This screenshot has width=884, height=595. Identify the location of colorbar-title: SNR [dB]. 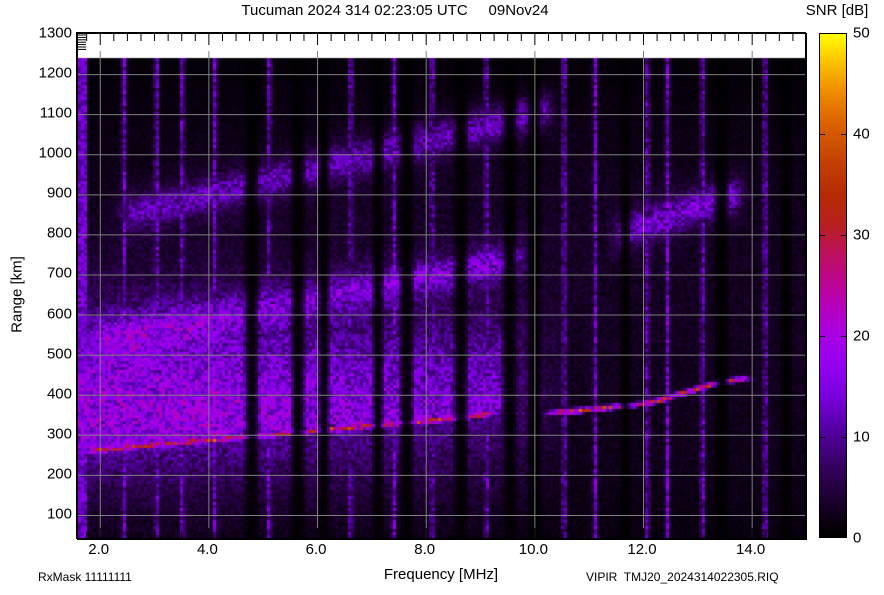
(837, 10).